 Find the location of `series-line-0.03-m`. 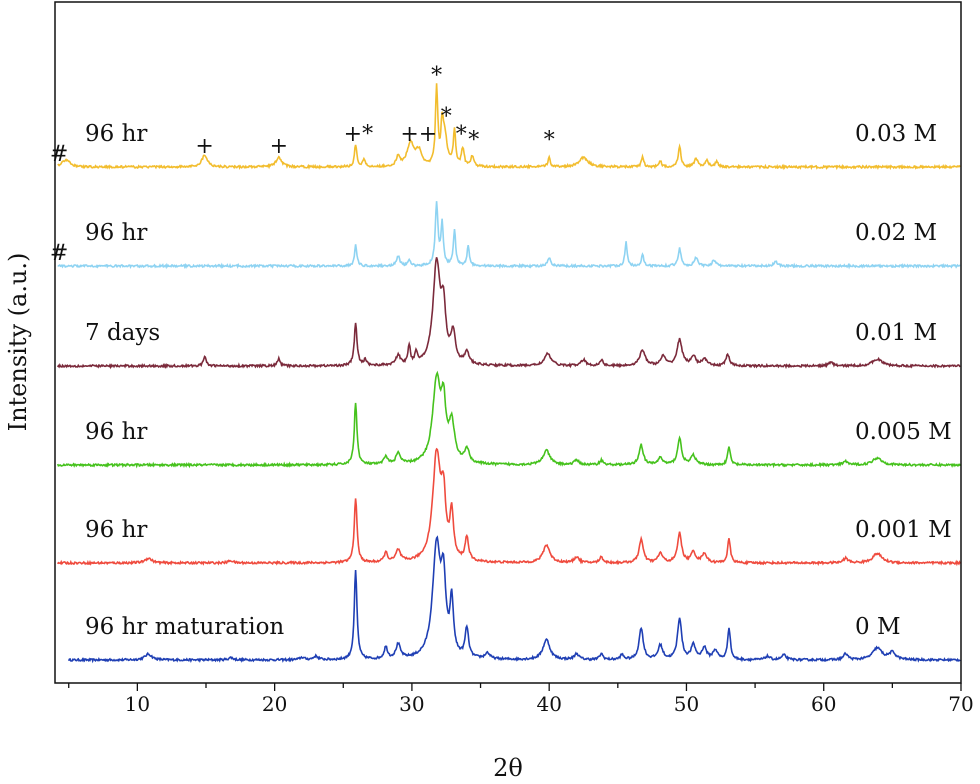

series-line-0.03-m is located at coordinates (509, 127).